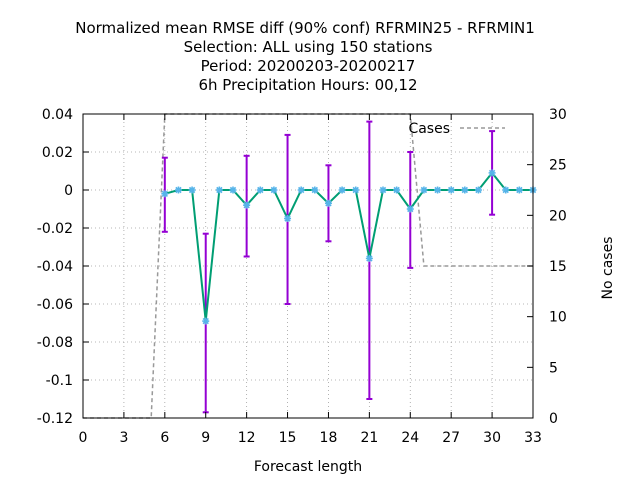 Image resolution: width=640 pixels, height=480 pixels. What do you see at coordinates (55, 229) in the screenshot?
I see `y-tick-label: -0.02` at bounding box center [55, 229].